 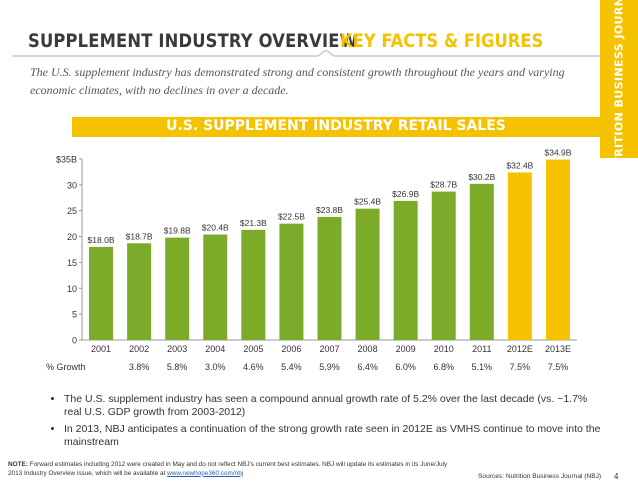 What do you see at coordinates (72, 211) in the screenshot?
I see `y-tick-label: 25` at bounding box center [72, 211].